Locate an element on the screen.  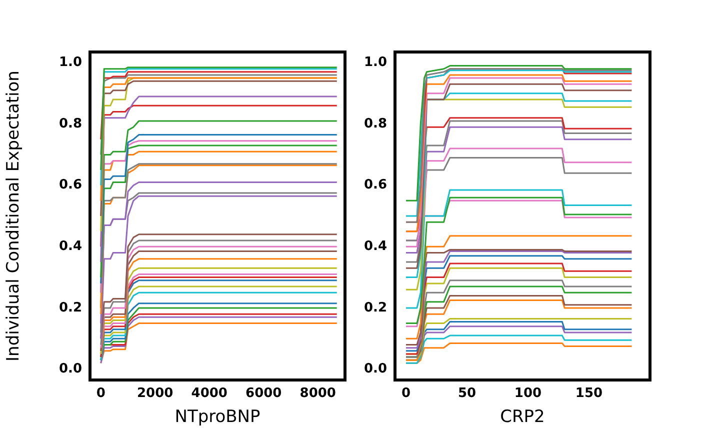
x-tick-label: 6000 is located at coordinates (264, 394).